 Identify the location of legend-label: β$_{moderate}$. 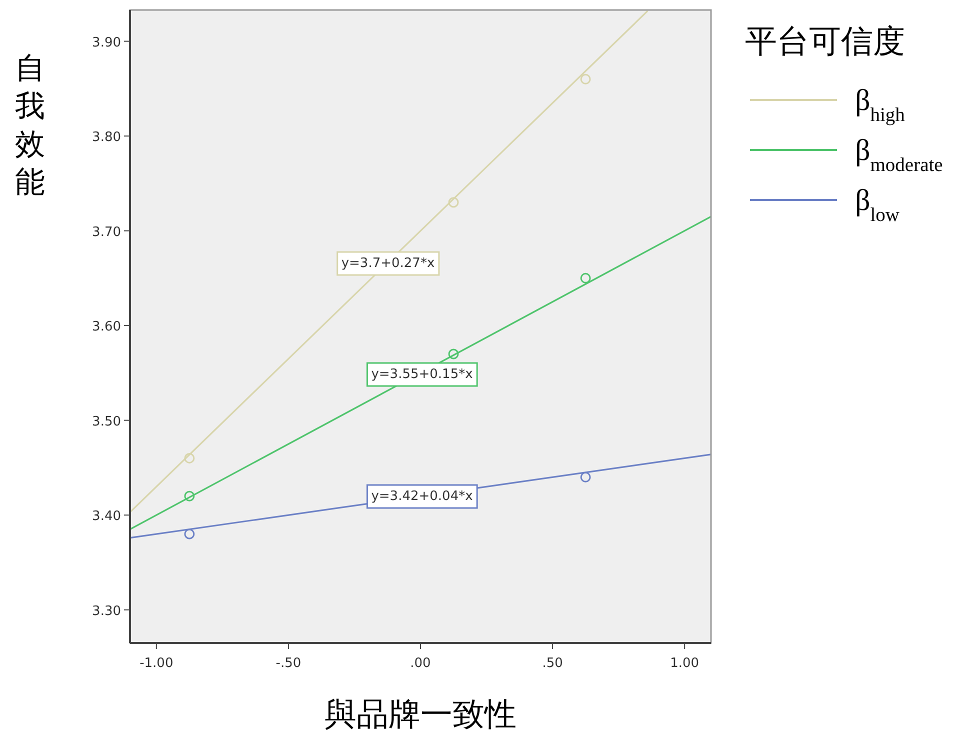
(899, 155).